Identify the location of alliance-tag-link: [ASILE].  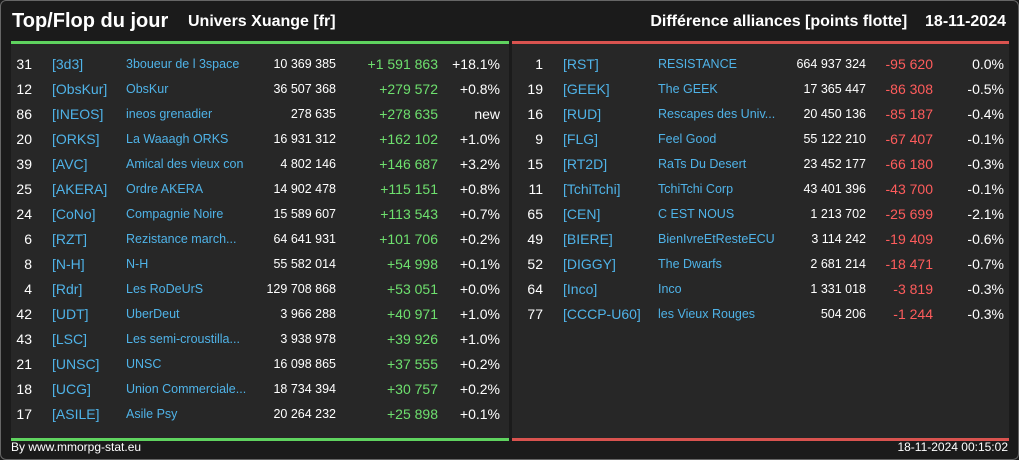
(76, 414).